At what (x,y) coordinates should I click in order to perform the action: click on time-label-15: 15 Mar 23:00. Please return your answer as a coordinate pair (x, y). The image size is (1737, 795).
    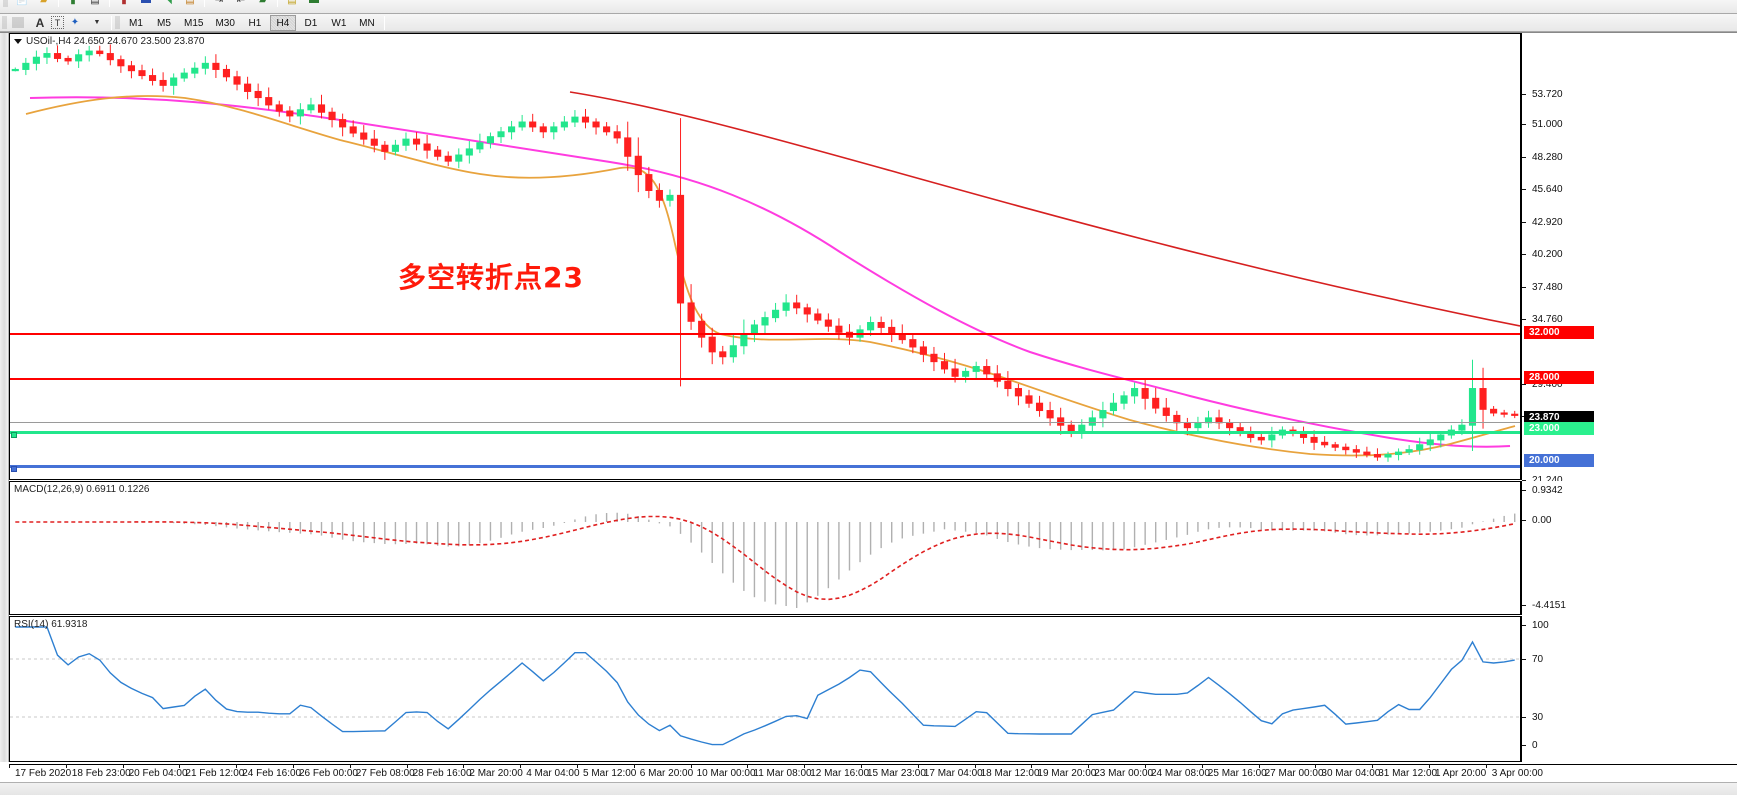
    Looking at the image, I should click on (893, 771).